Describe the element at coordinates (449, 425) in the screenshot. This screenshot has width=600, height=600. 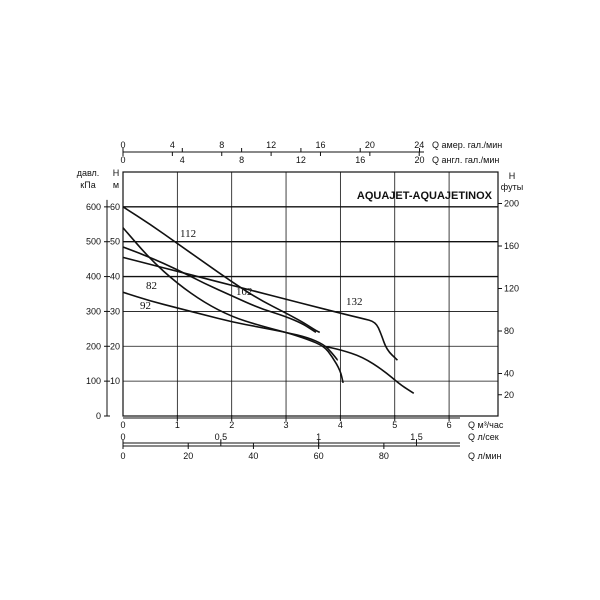
I see `axis-m3h-tick-label: 6` at that location.